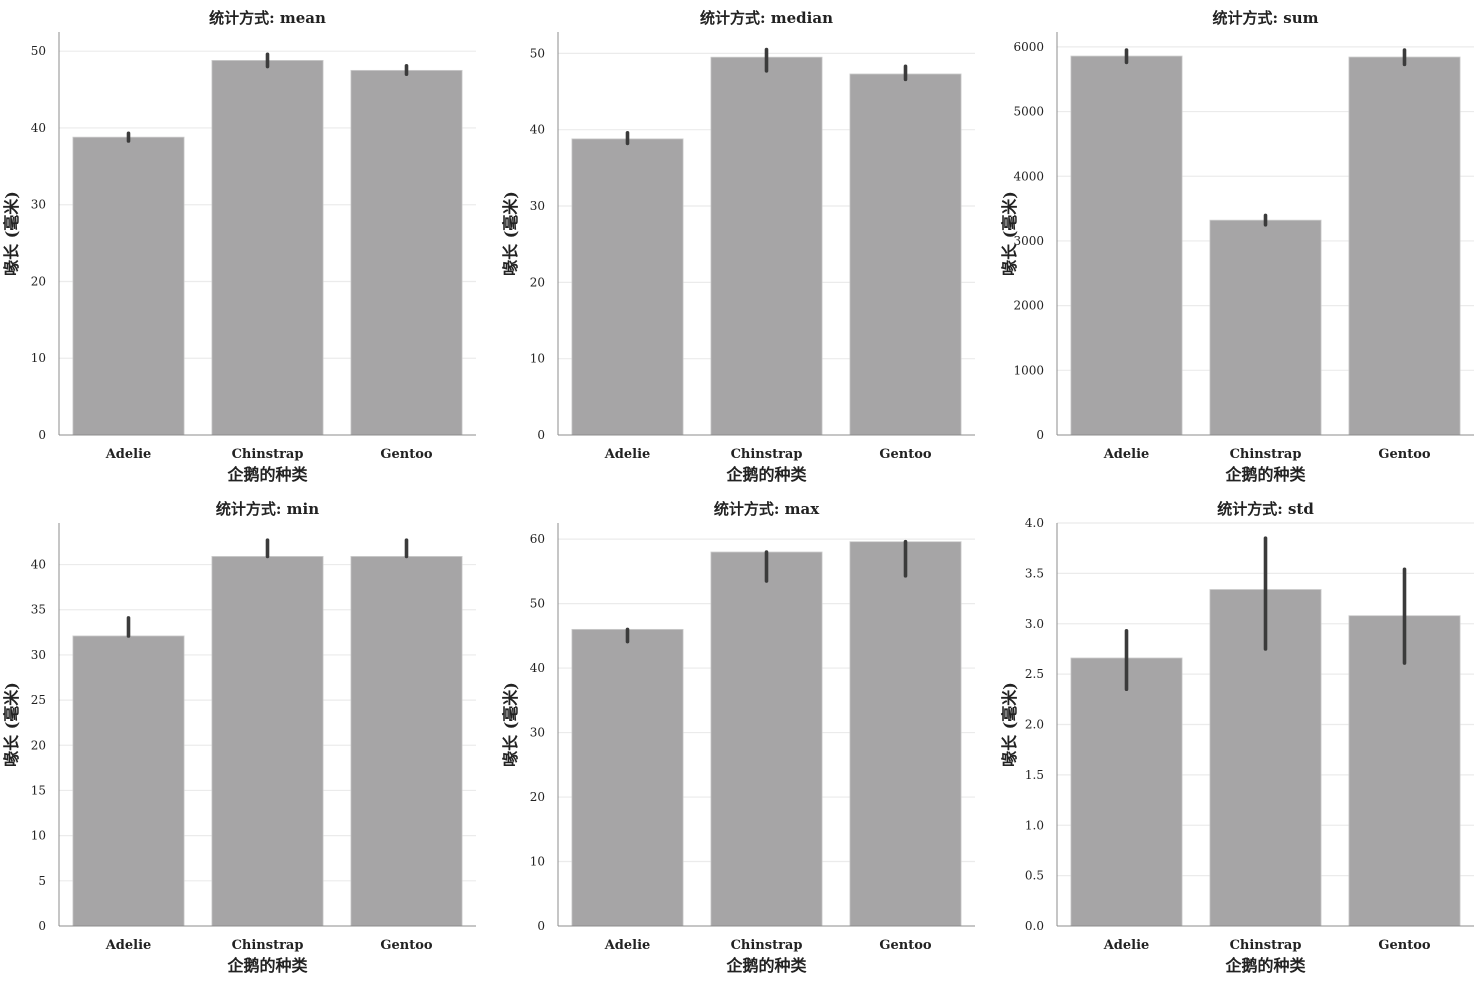 The height and width of the screenshot is (984, 1484). Describe the element at coordinates (767, 509) in the screenshot. I see `chart-title: 统计方式: max` at that location.